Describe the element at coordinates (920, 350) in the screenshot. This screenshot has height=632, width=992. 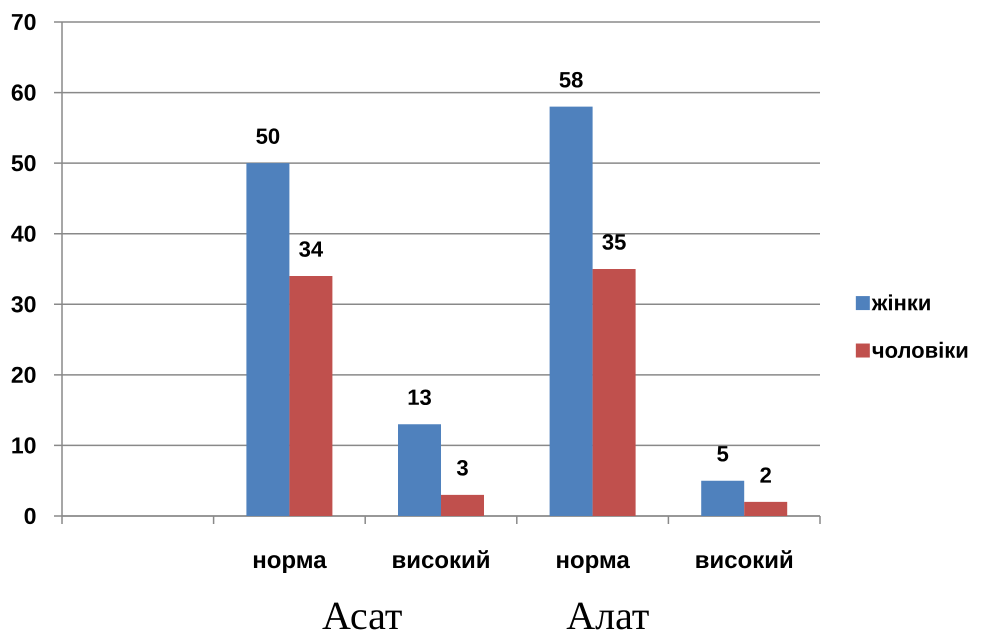
I see `legend-label: чоловіки` at that location.